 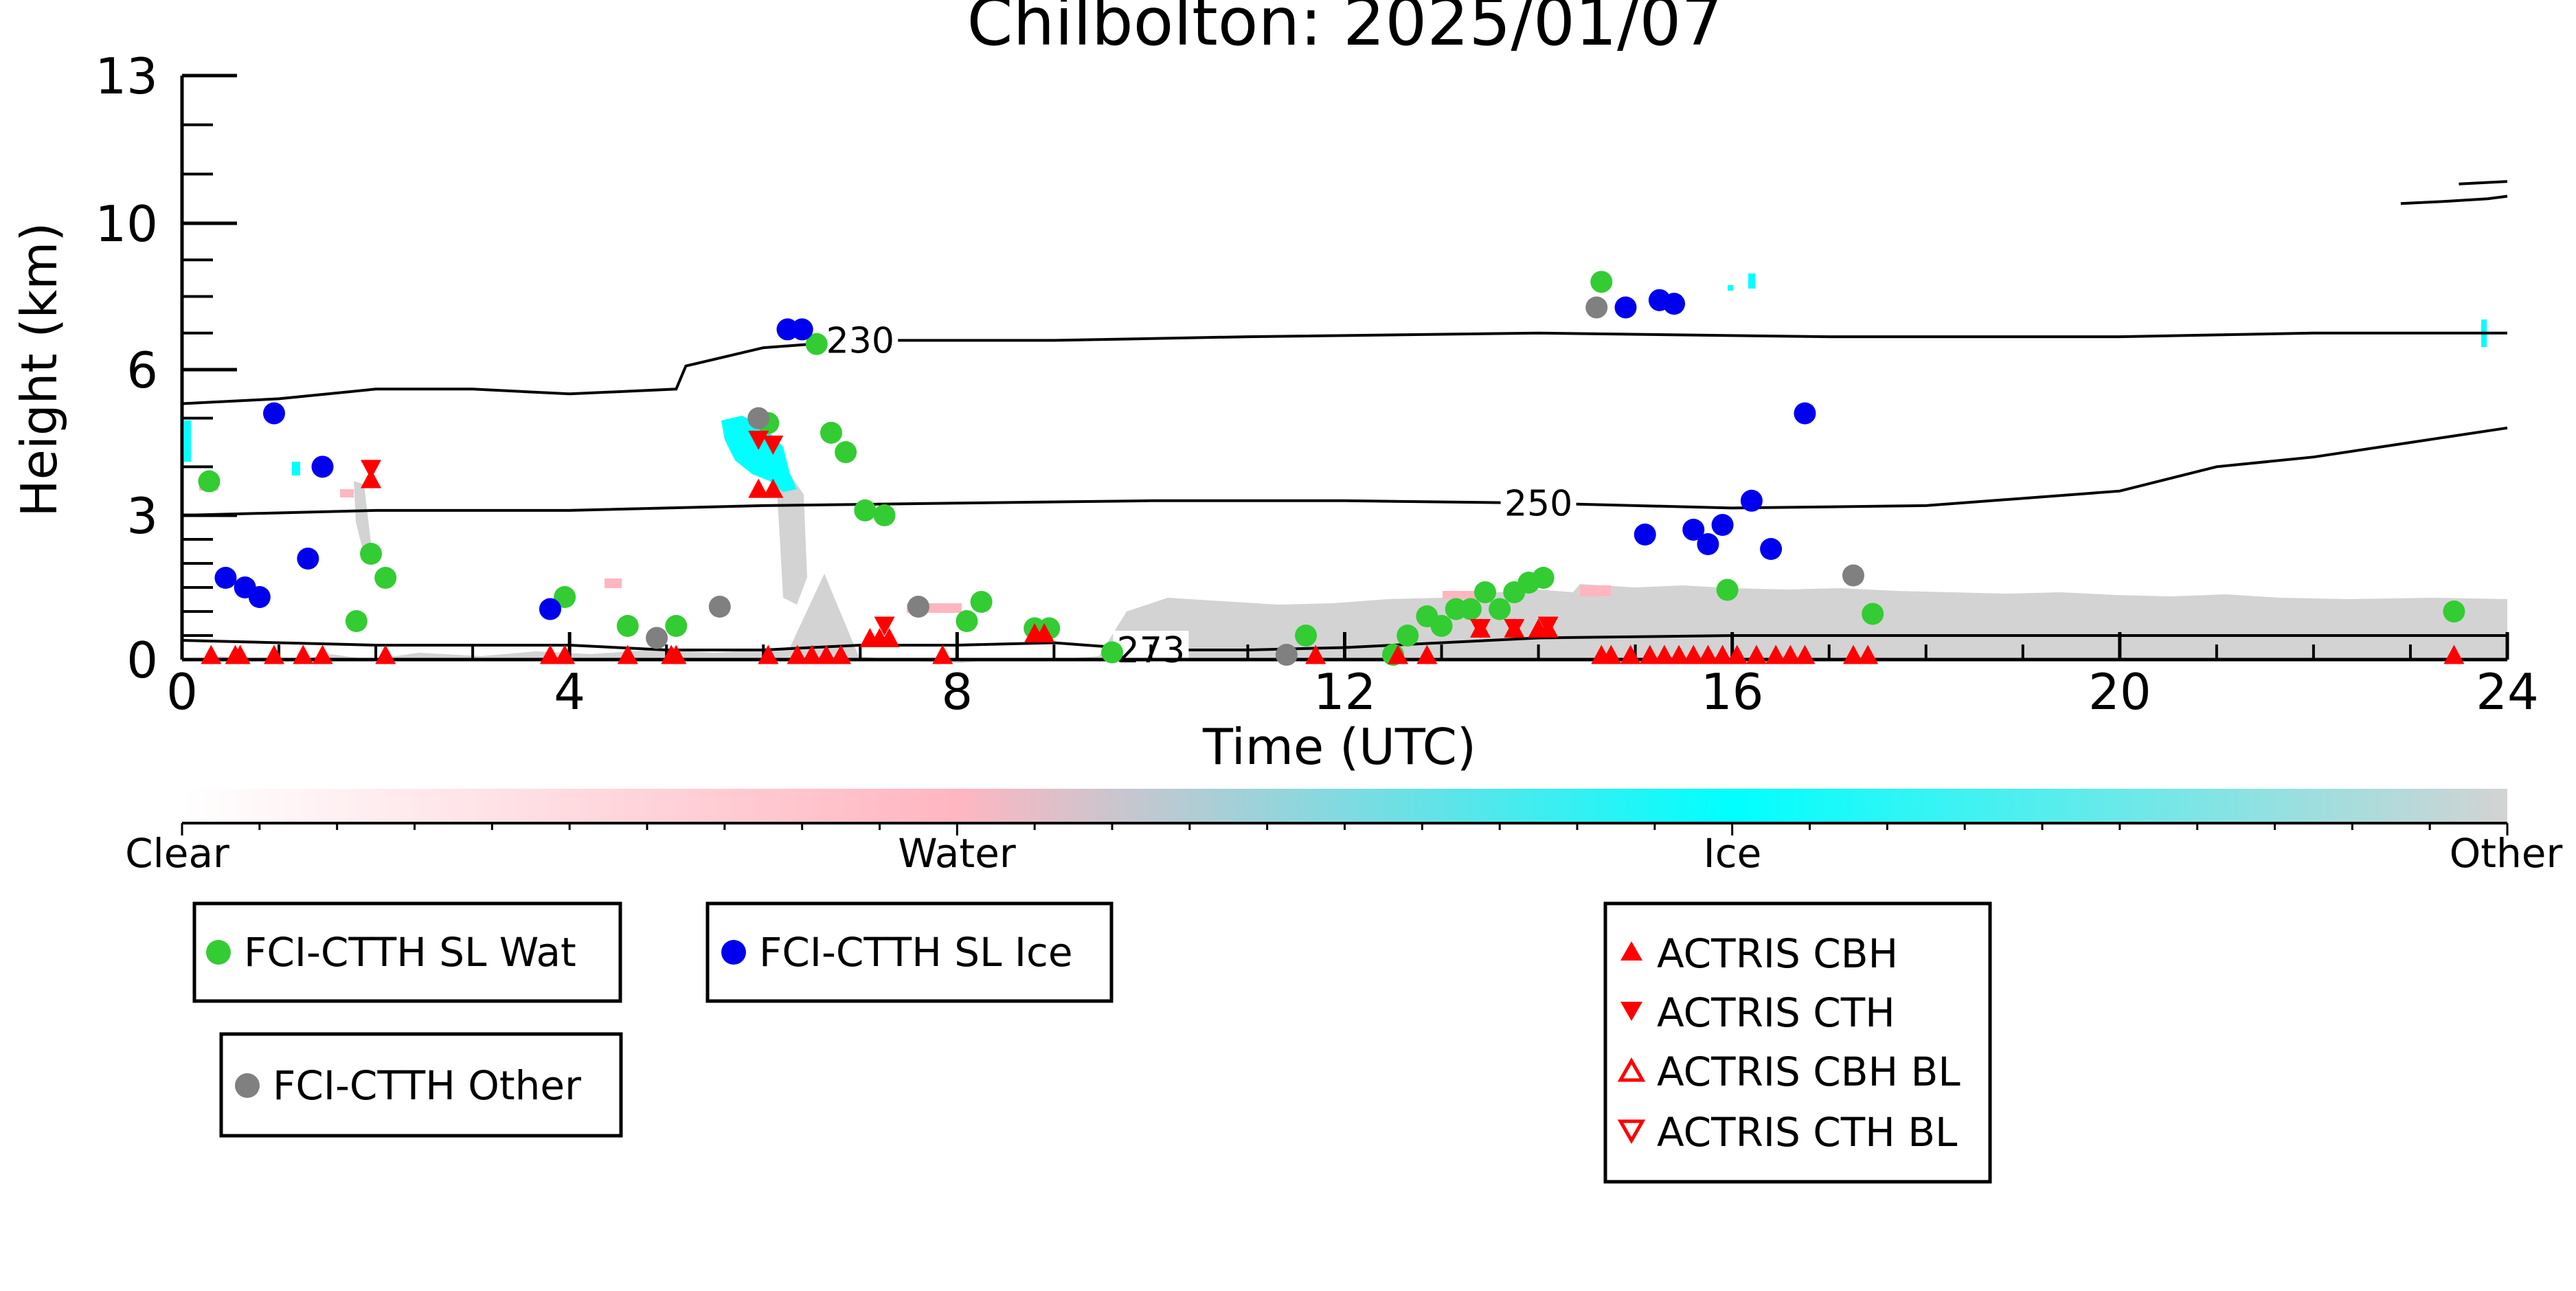 I want to click on colorbar: Clear Water Ice Other, so click(x=1343, y=833).